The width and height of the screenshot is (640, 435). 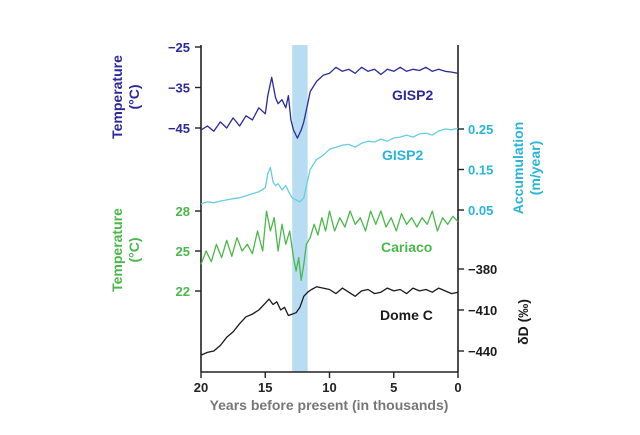 What do you see at coordinates (480, 129) in the screenshot?
I see `y-tick-label: 0.25` at bounding box center [480, 129].